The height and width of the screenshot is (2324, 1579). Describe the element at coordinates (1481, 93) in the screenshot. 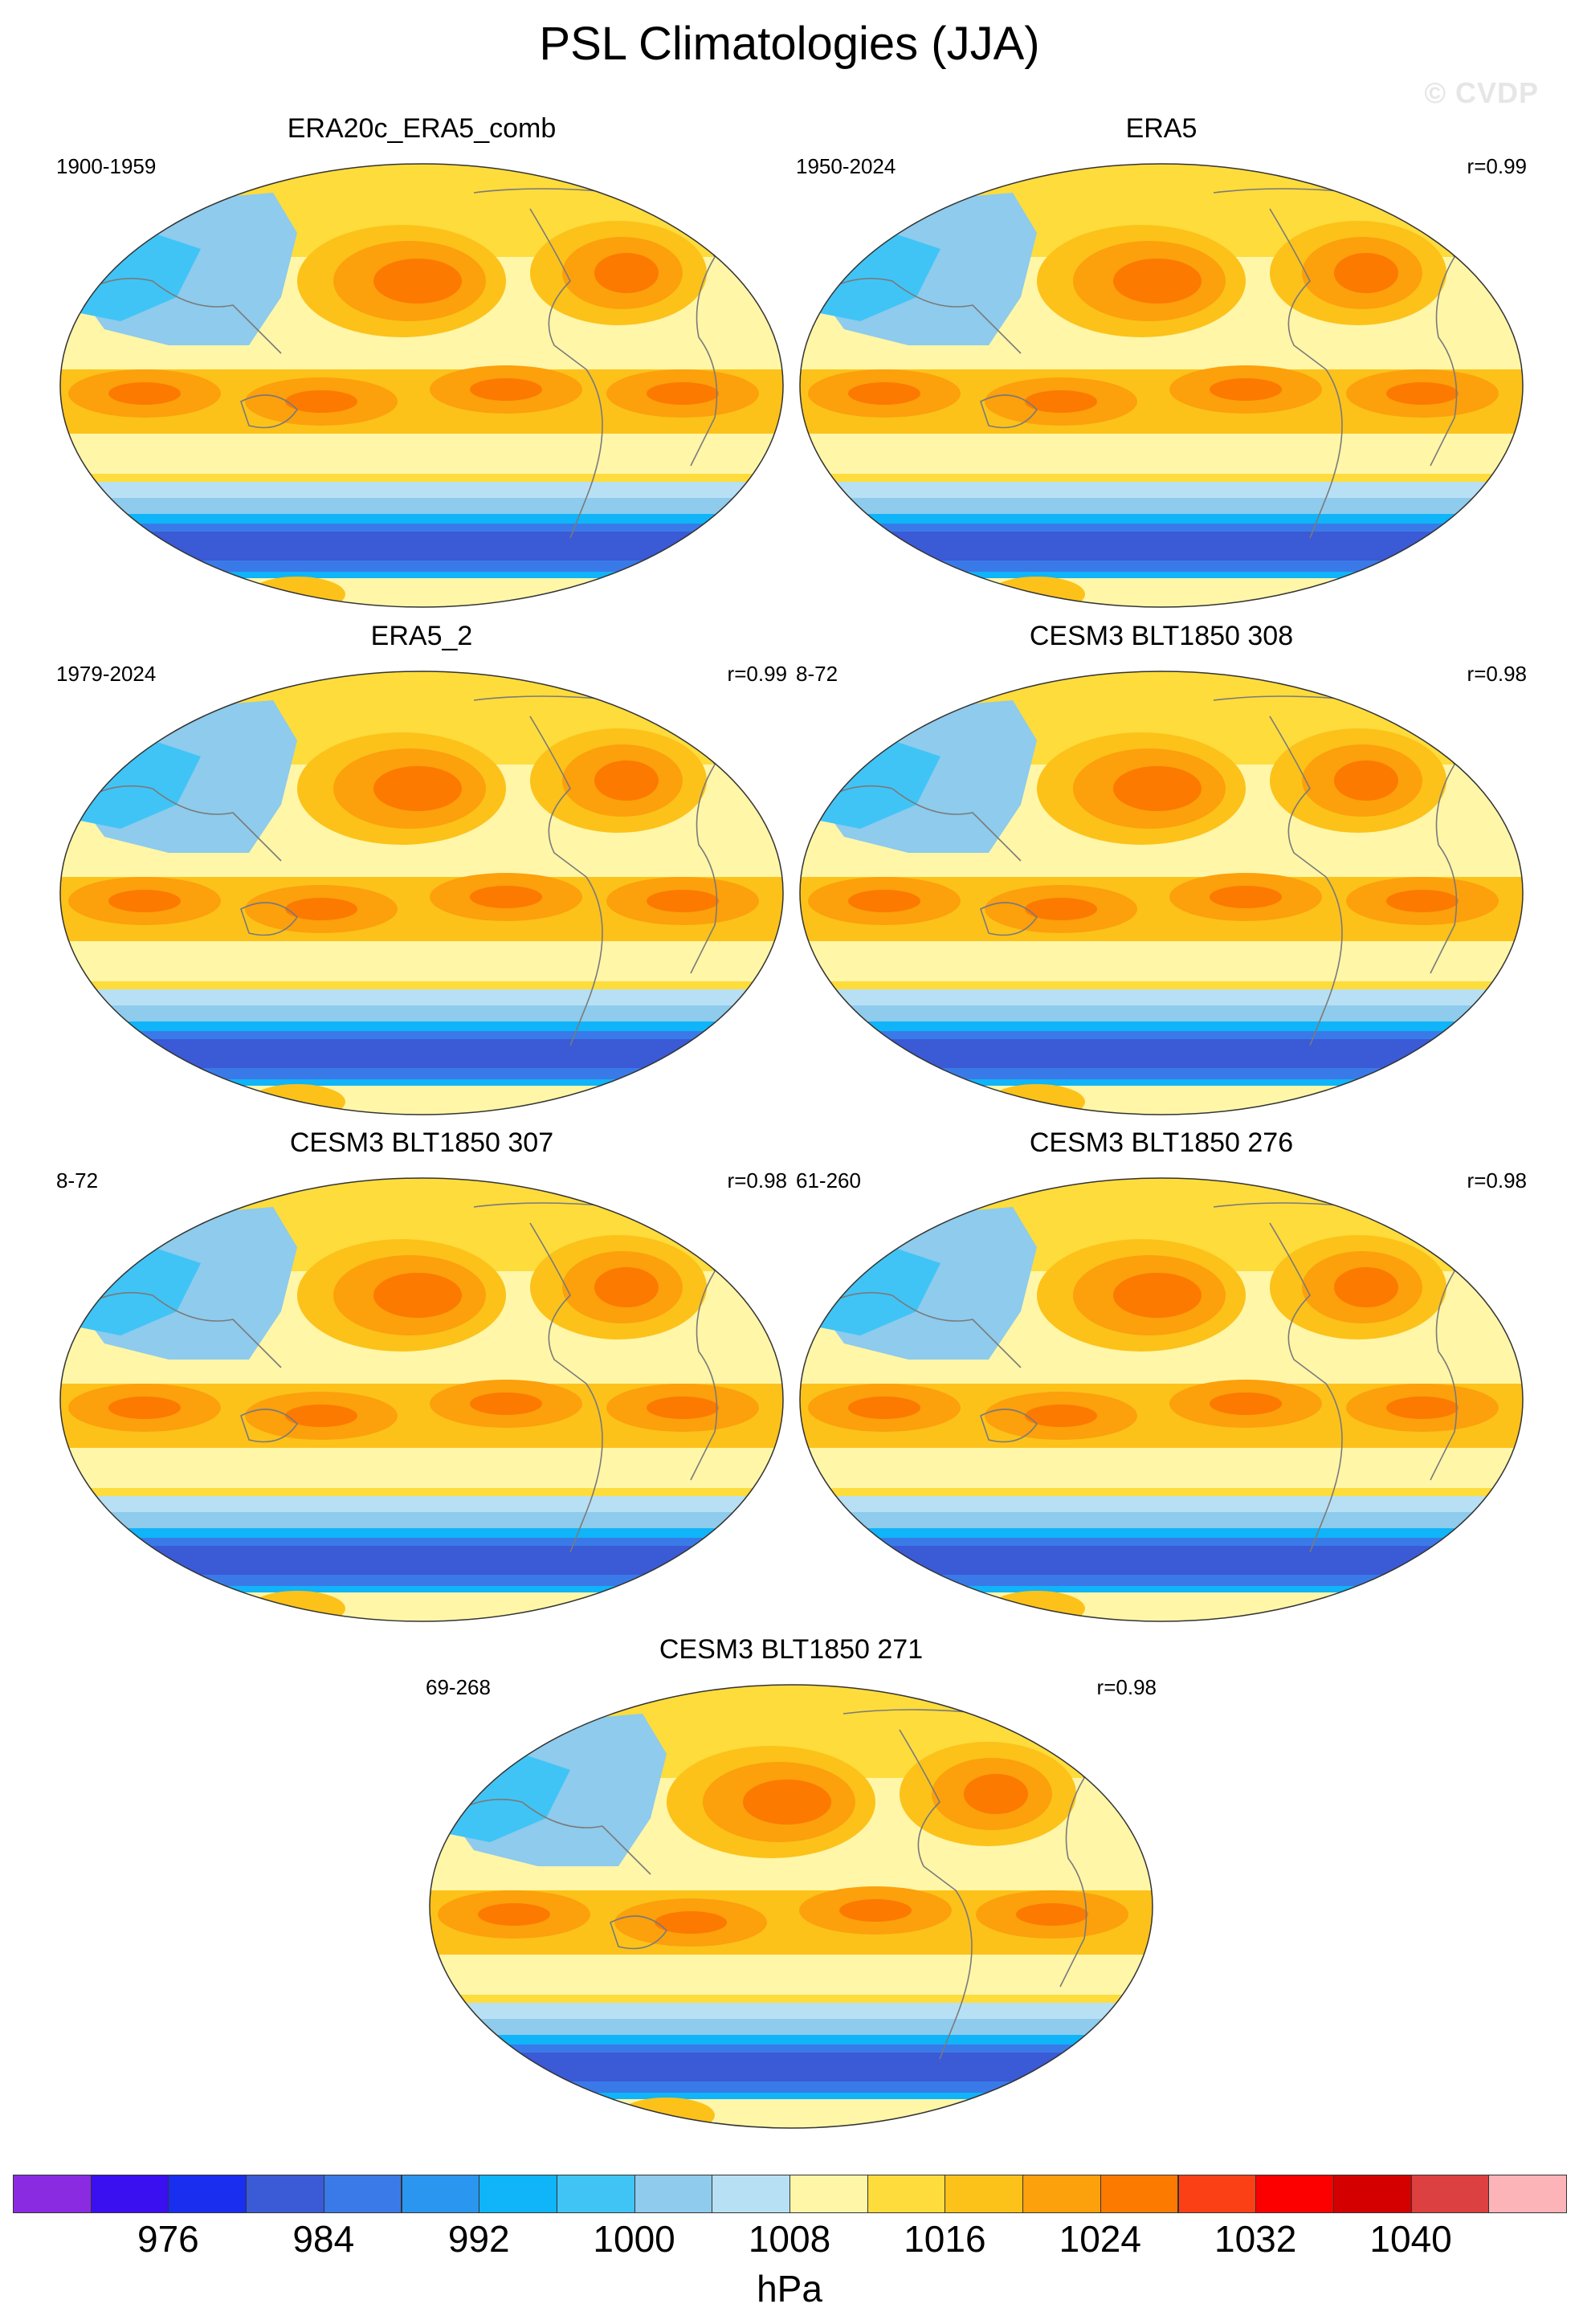

I see `cvdp-watermark: © CVDP` at that location.